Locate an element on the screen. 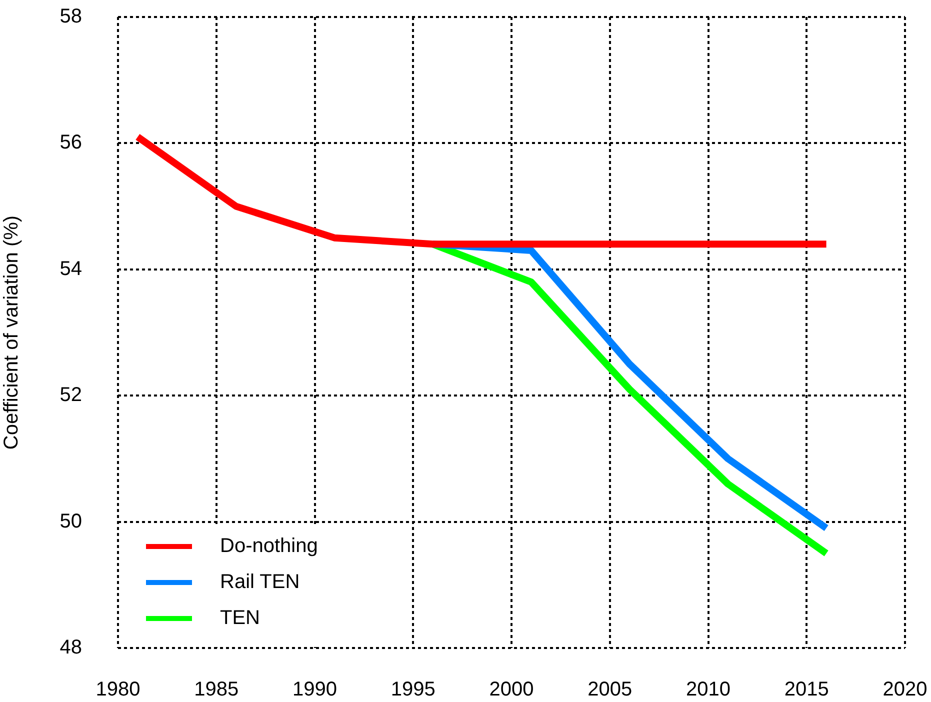 This screenshot has height=702, width=931. y-tick-label: 58 is located at coordinates (71, 17).